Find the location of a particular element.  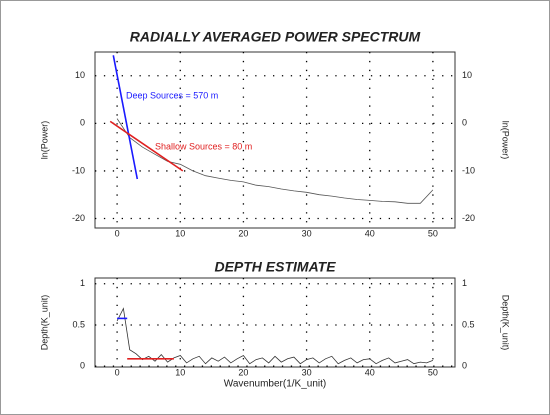

y-tick-label: -20 is located at coordinates (78, 218).